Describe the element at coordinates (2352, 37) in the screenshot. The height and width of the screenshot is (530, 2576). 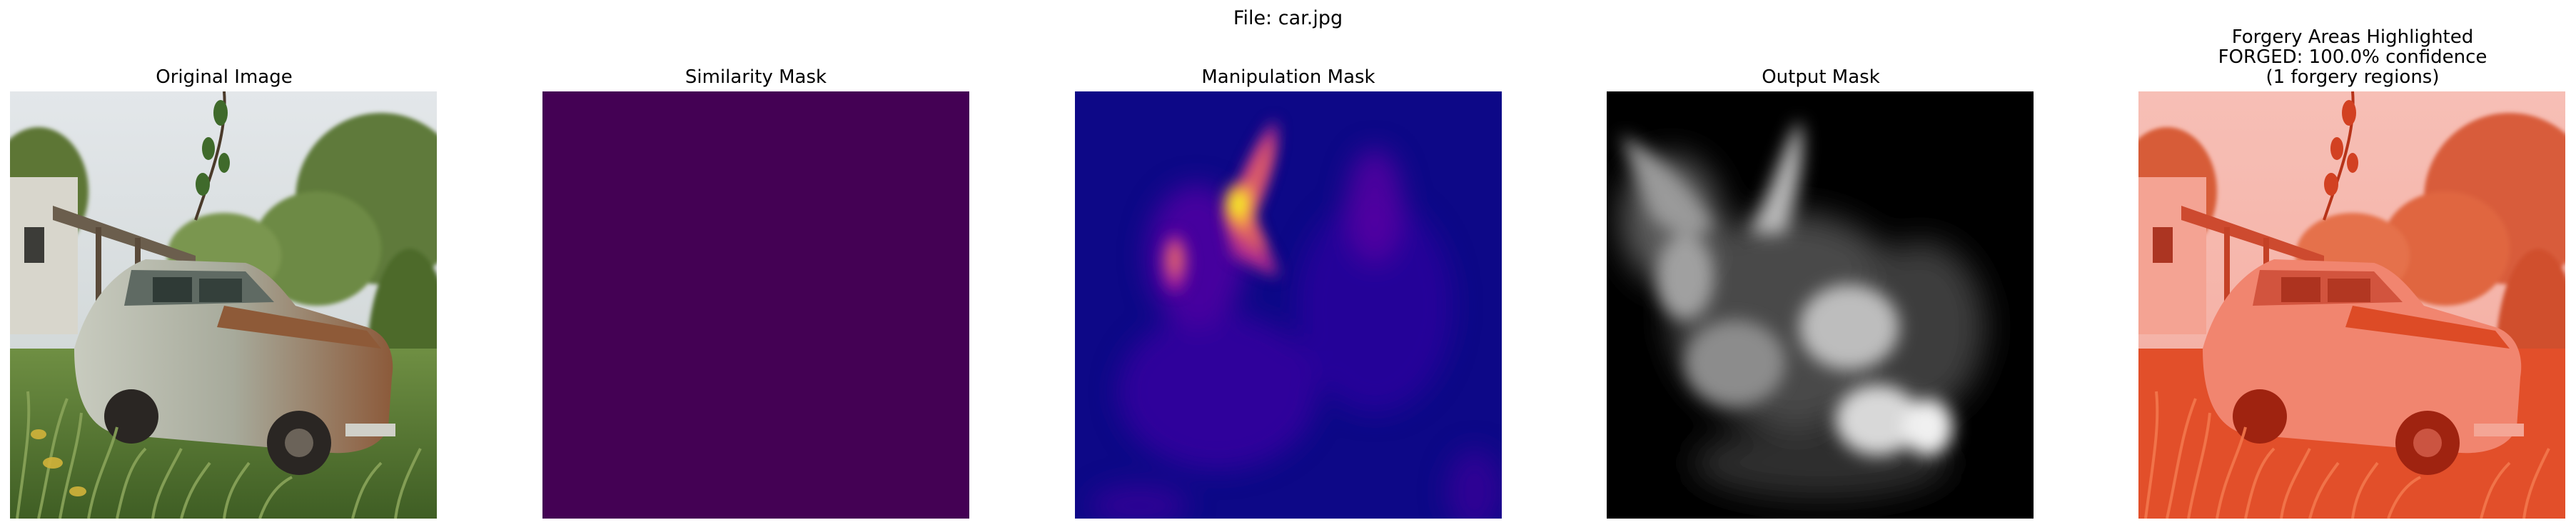
I see `panel-title-forgery-line-1: Forgery Areas Highlighted` at that location.